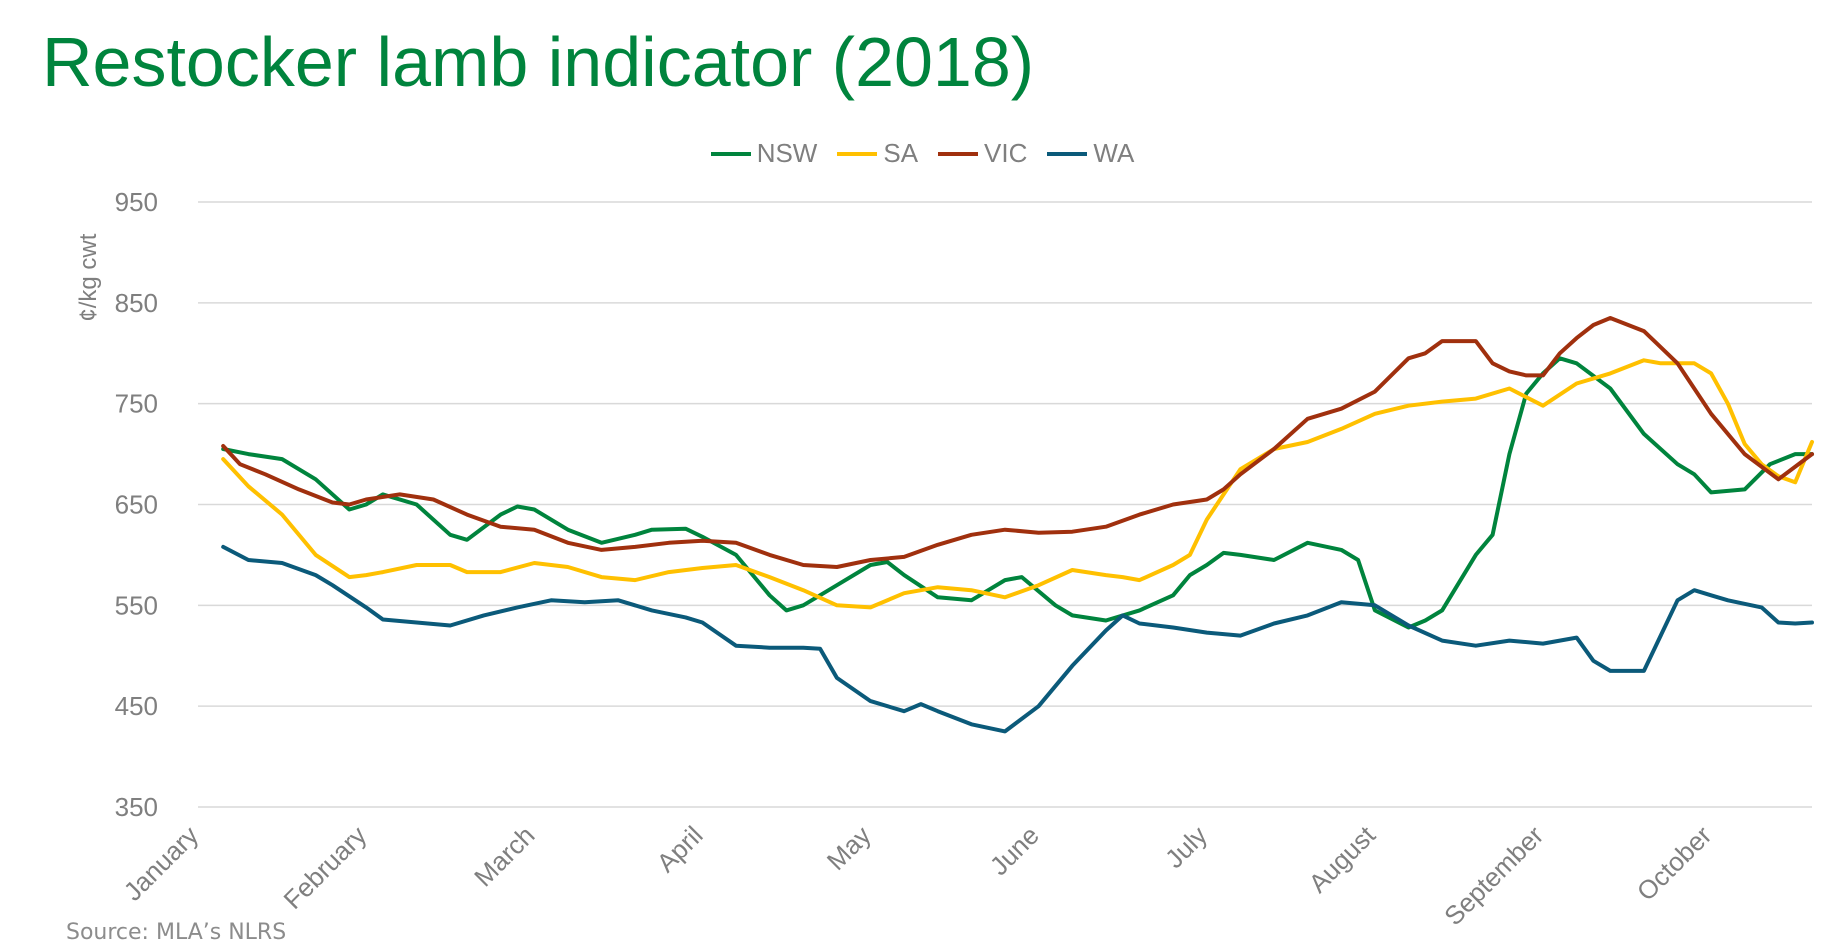  I want to click on legend-swatch-sa, so click(857, 153).